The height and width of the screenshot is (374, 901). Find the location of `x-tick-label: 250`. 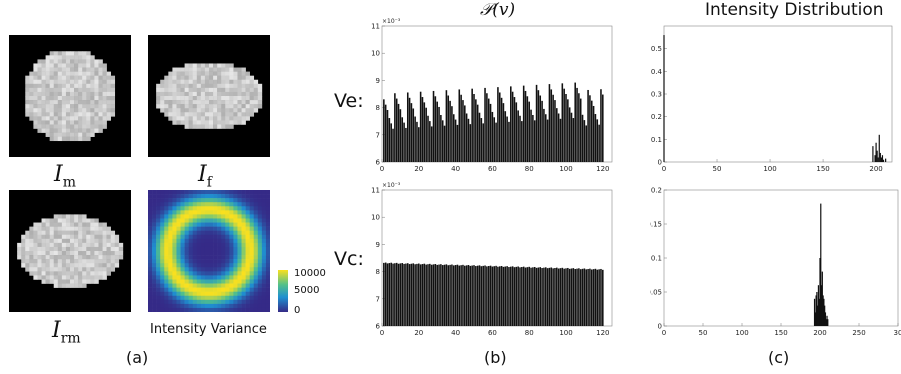

x-tick-label: 250 is located at coordinates (858, 333).